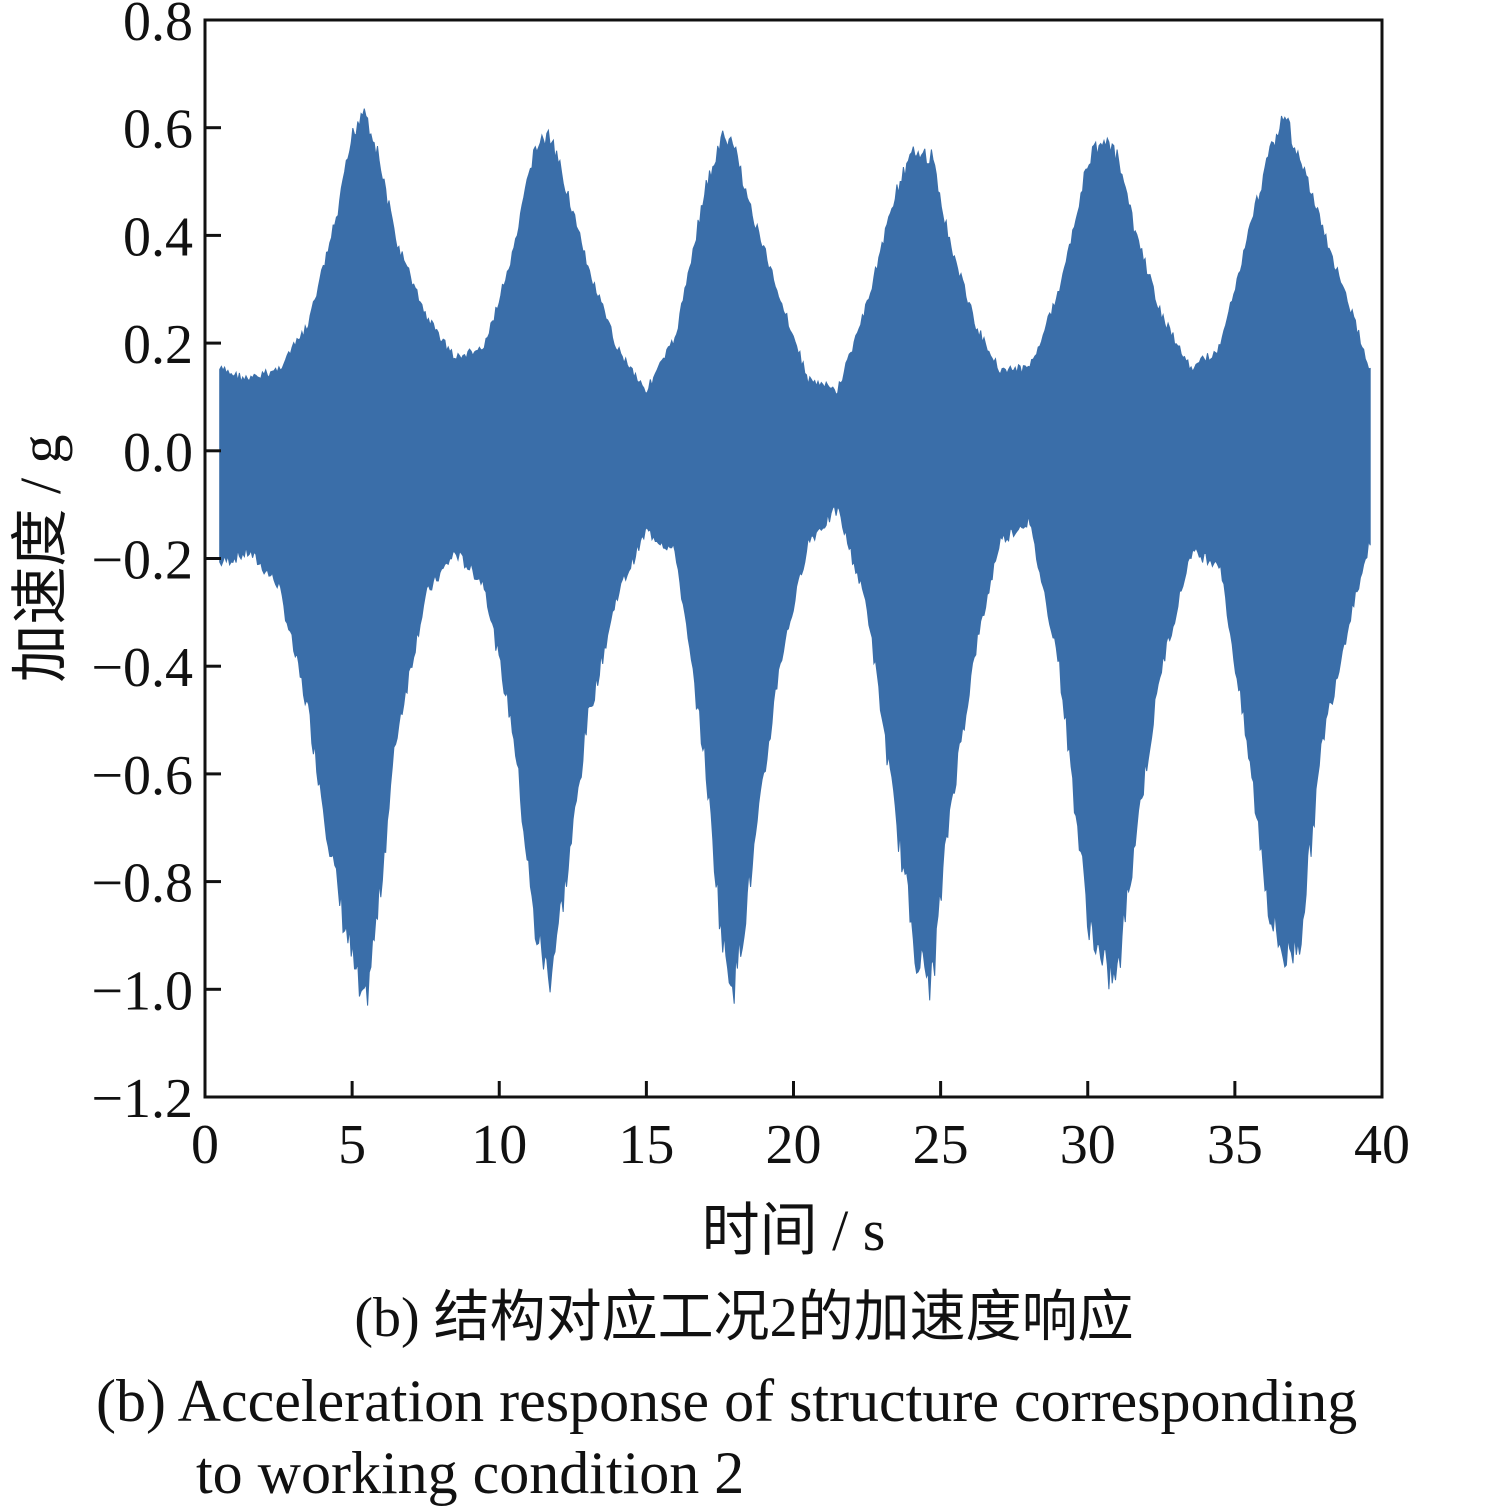 Image resolution: width=1488 pixels, height=1509 pixels. I want to click on y-tick-label: 0.2, so click(158, 345).